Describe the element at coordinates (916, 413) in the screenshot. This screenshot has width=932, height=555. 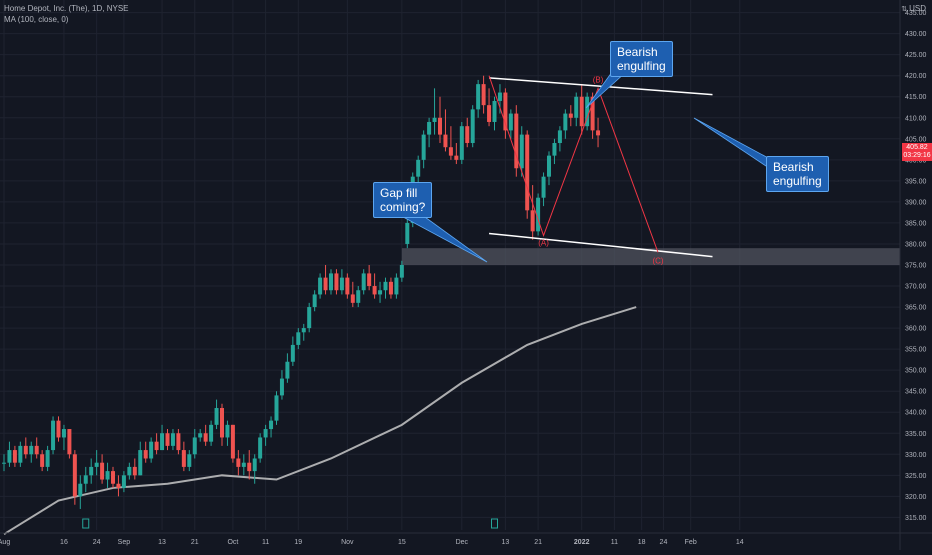
I see `y-tick-label: 340.00` at that location.